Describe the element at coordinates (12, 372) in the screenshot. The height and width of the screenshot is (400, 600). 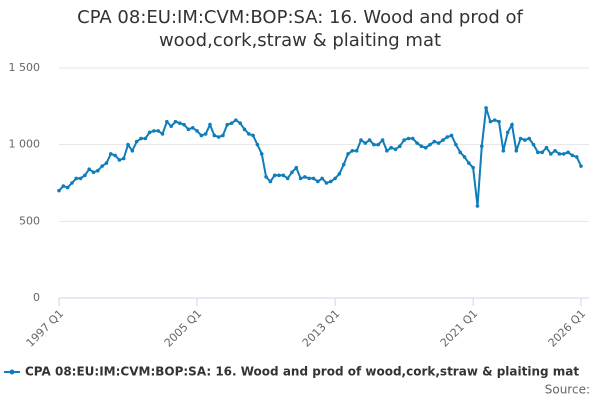
I see `legend-marker` at that location.